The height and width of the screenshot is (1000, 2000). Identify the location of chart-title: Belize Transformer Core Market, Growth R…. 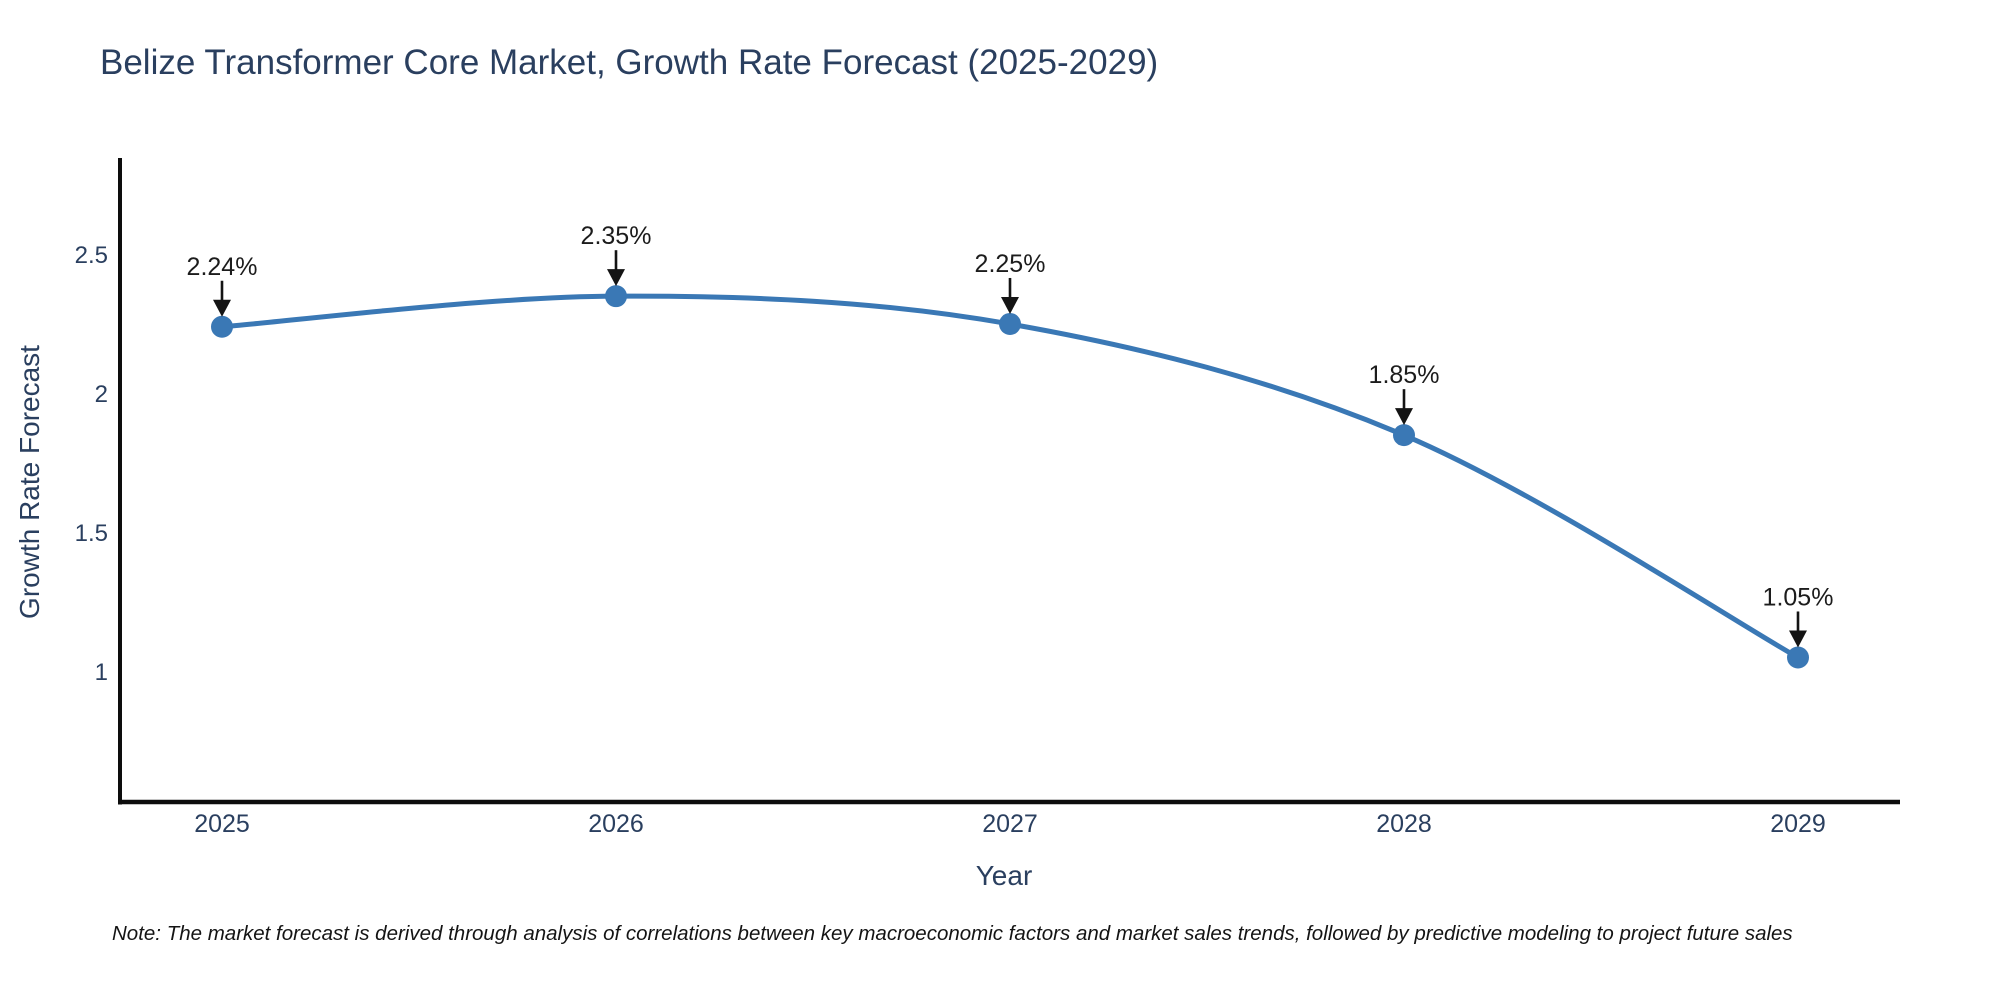
(629, 62).